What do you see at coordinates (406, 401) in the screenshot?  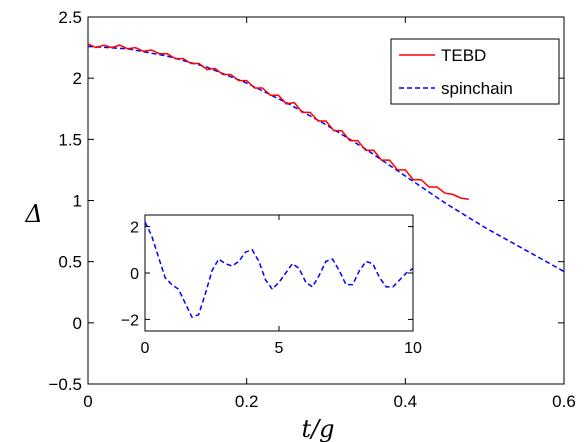 I see `x-tick-label: 0.4` at bounding box center [406, 401].